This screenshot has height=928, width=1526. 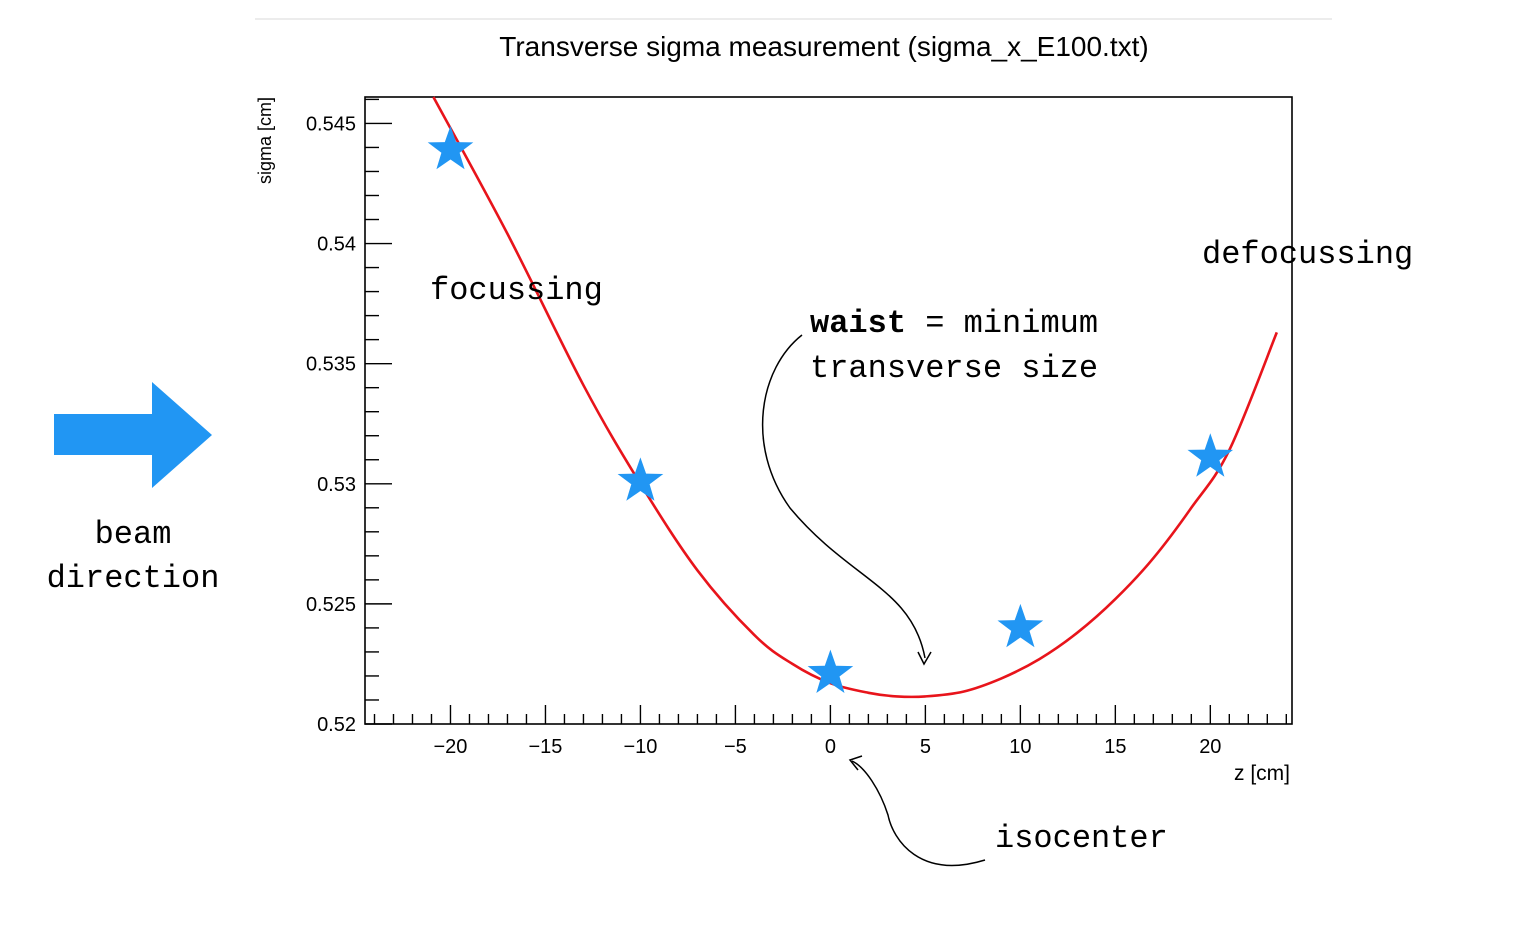 I want to click on beam-direction-arrow, so click(x=133, y=435).